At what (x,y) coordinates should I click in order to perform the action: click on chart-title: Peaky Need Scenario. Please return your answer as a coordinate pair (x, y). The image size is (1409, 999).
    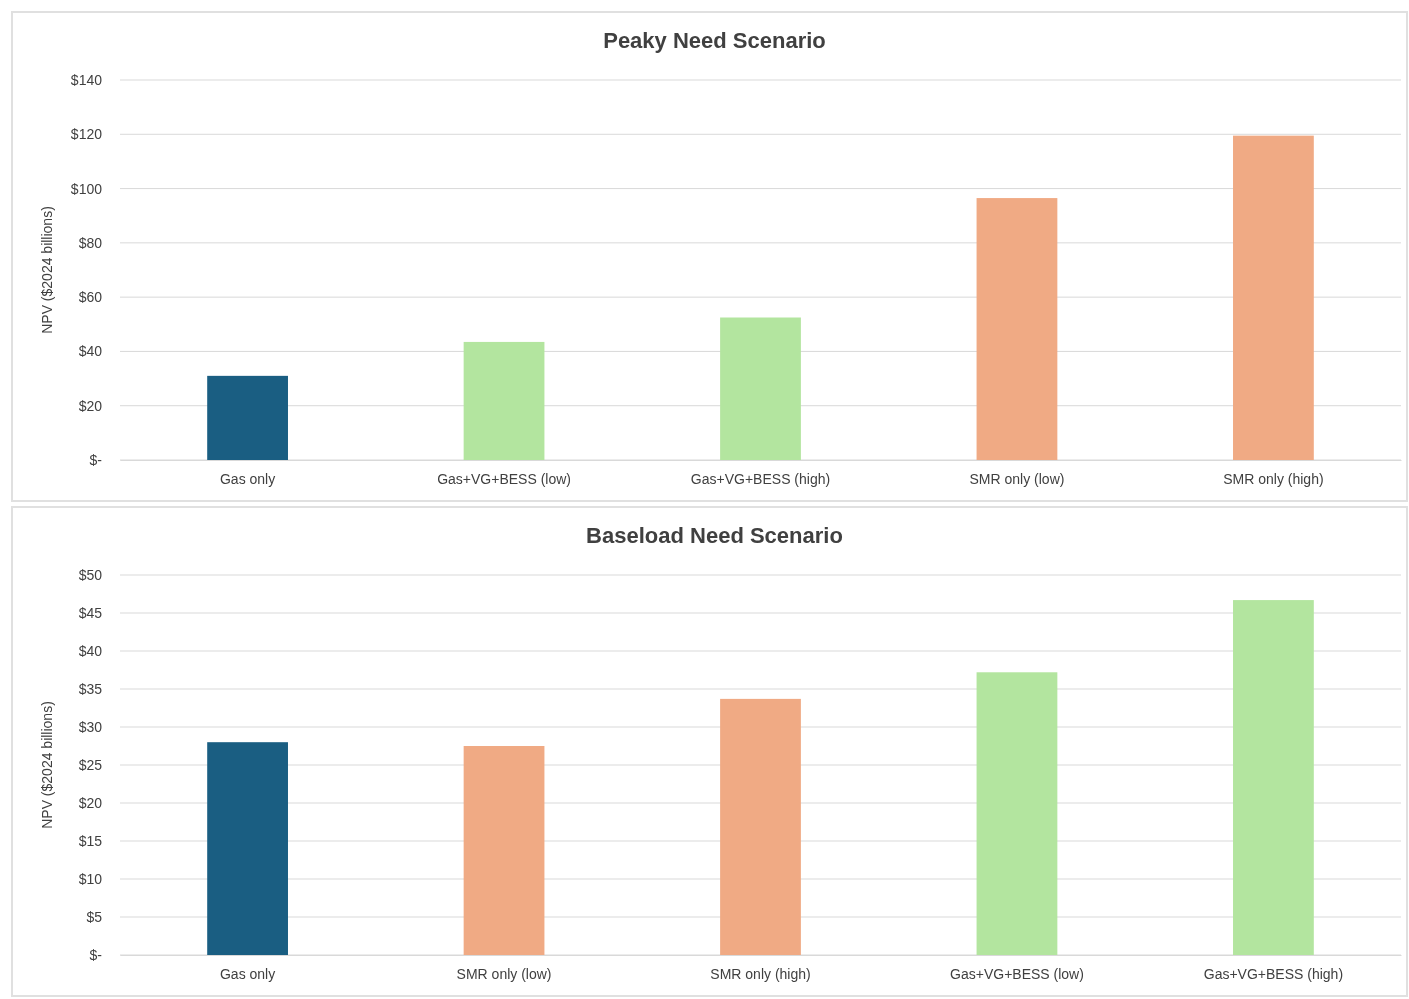
    Looking at the image, I should click on (714, 40).